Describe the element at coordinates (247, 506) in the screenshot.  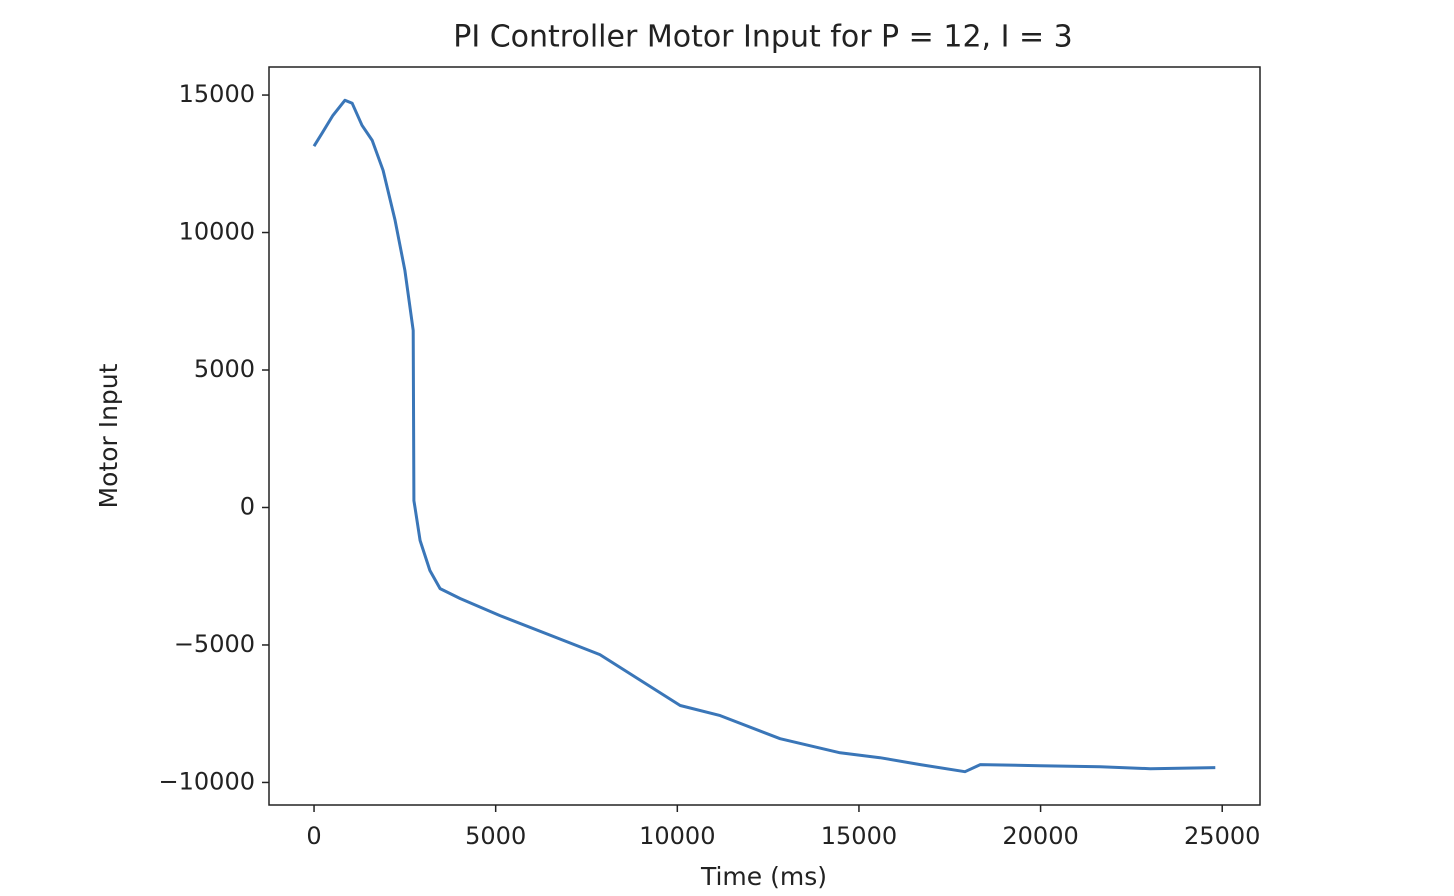
I see `y-tick-label: 0` at that location.